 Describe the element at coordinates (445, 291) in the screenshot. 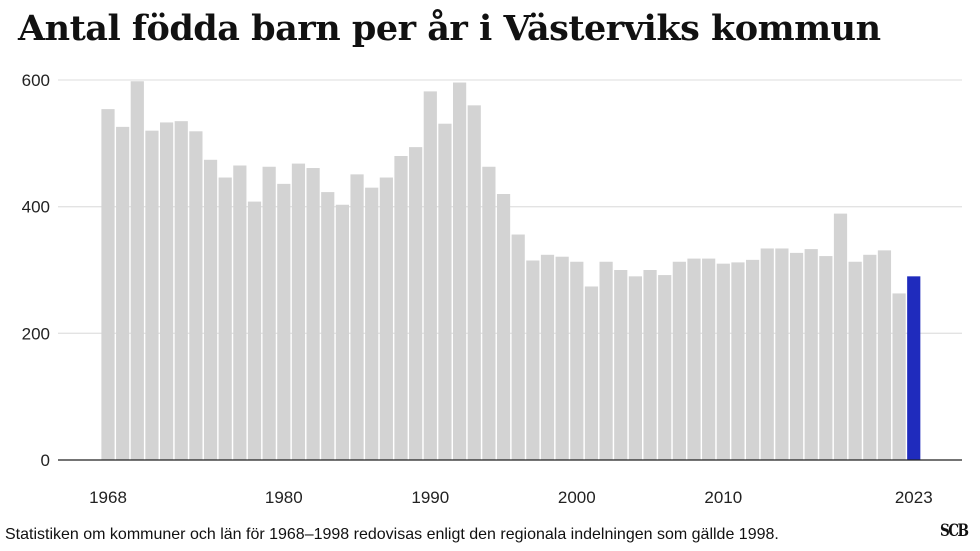

I see `bar-1991` at that location.